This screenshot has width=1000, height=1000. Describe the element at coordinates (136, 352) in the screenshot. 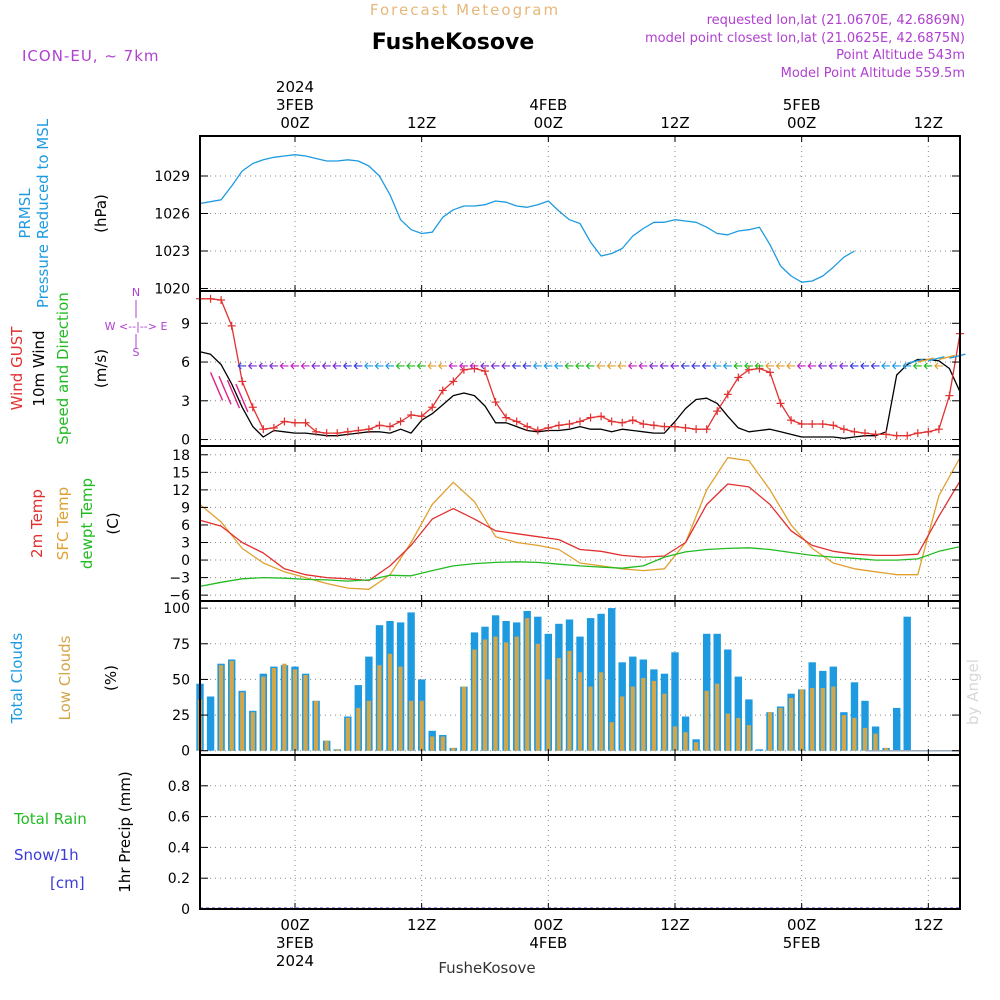

I see `compass-s: S` at that location.